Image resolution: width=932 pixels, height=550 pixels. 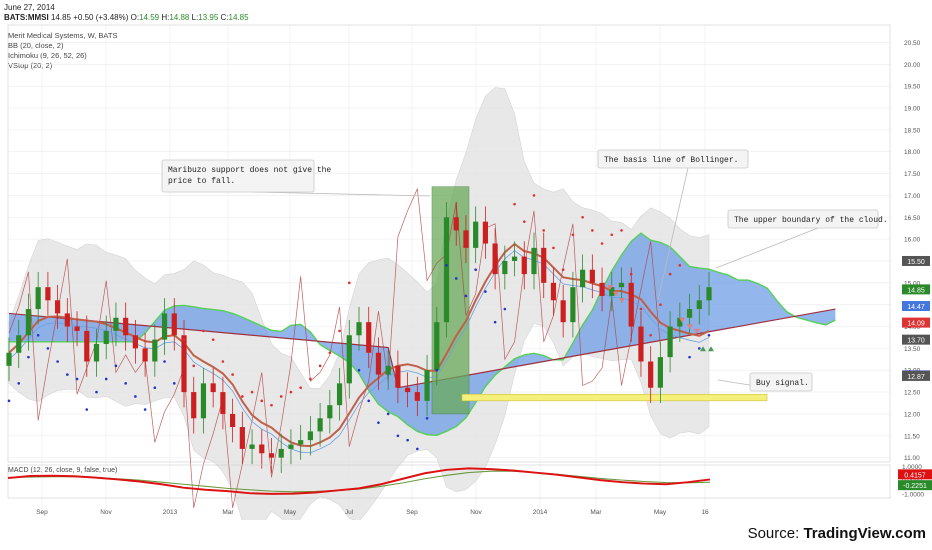 What do you see at coordinates (660, 512) in the screenshot?
I see `x-tick-label: May` at bounding box center [660, 512].